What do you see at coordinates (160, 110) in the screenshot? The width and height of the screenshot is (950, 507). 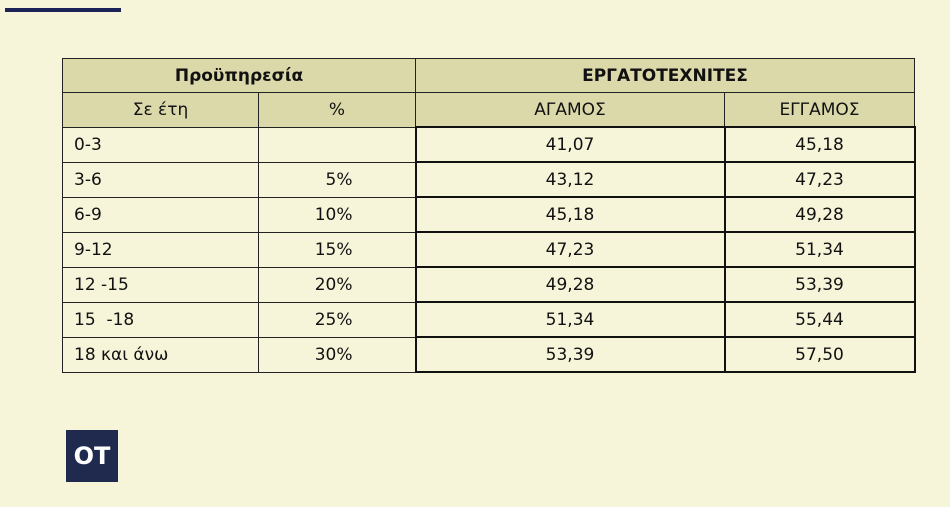 I see `column-header: Σε έτη` at bounding box center [160, 110].